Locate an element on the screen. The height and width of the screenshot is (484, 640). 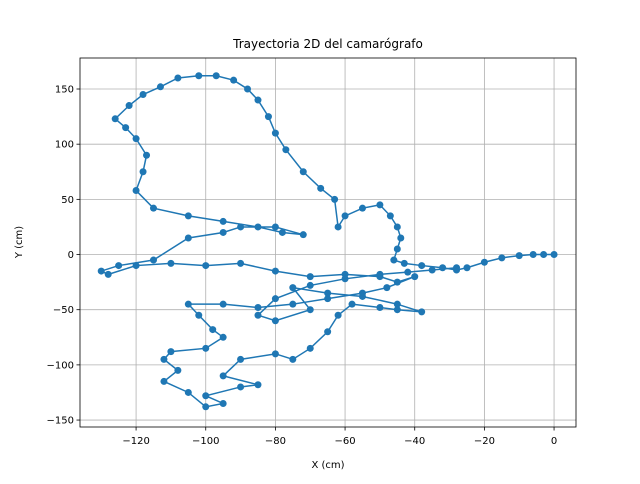
x-tick-label: −40 is located at coordinates (414, 441).